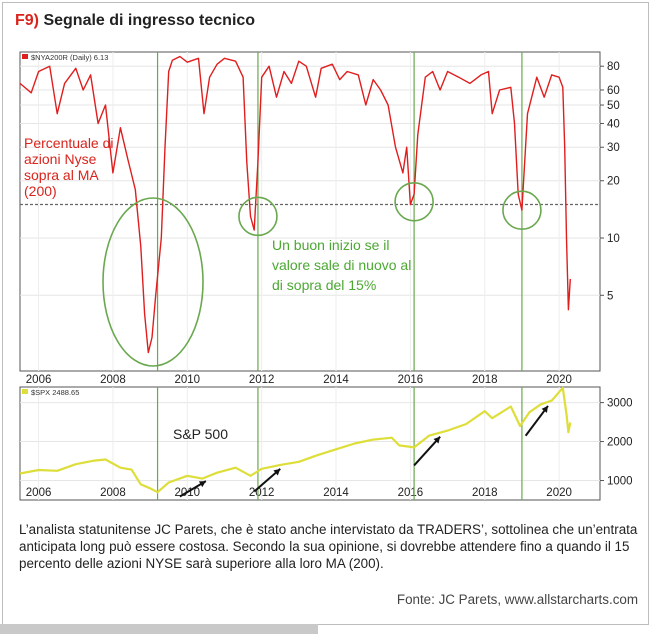 This screenshot has width=652, height=634. Describe the element at coordinates (517, 599) in the screenshot. I see `figure-source: Fonte: JC Parets, www.allstarcharts.com` at that location.